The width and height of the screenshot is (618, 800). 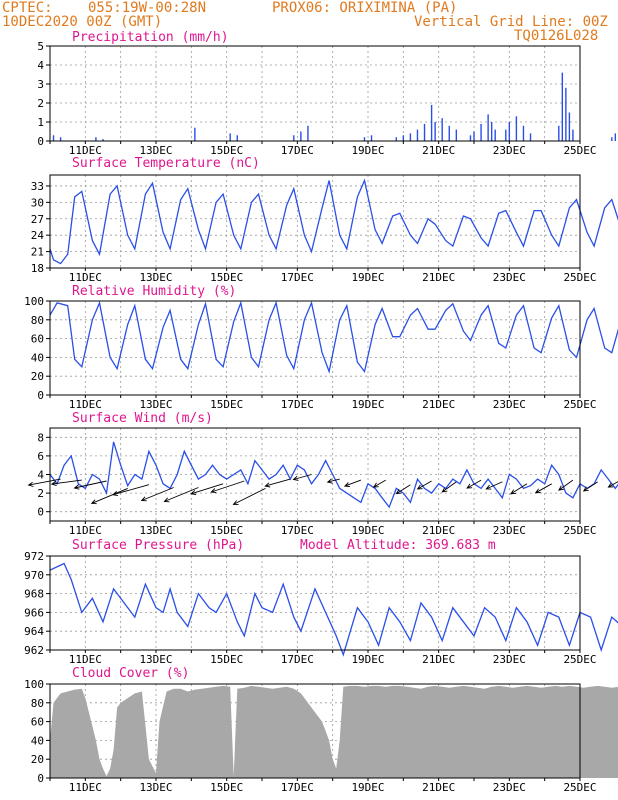 I want to click on temp-frame, so click(x=315, y=221).